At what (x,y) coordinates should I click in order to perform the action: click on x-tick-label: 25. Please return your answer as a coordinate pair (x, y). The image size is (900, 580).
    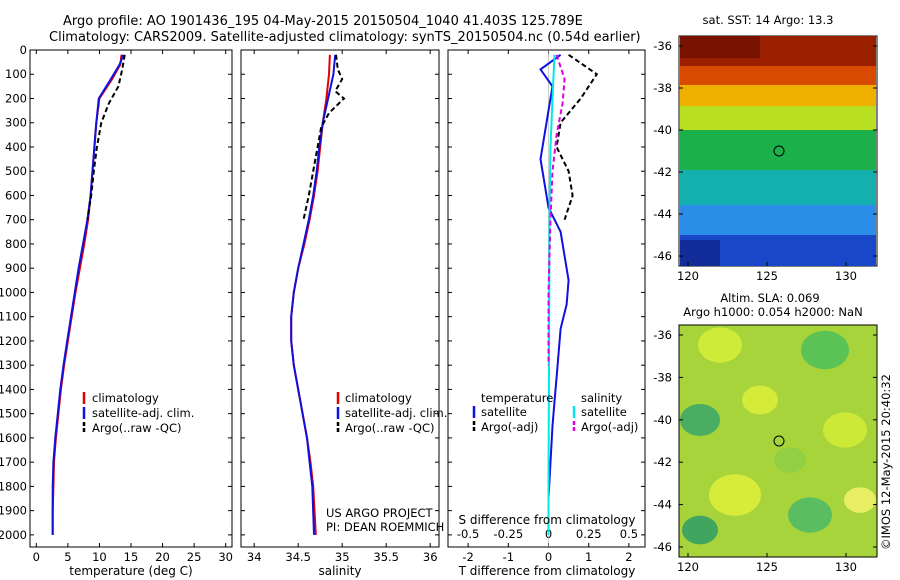
    Looking at the image, I should click on (194, 557).